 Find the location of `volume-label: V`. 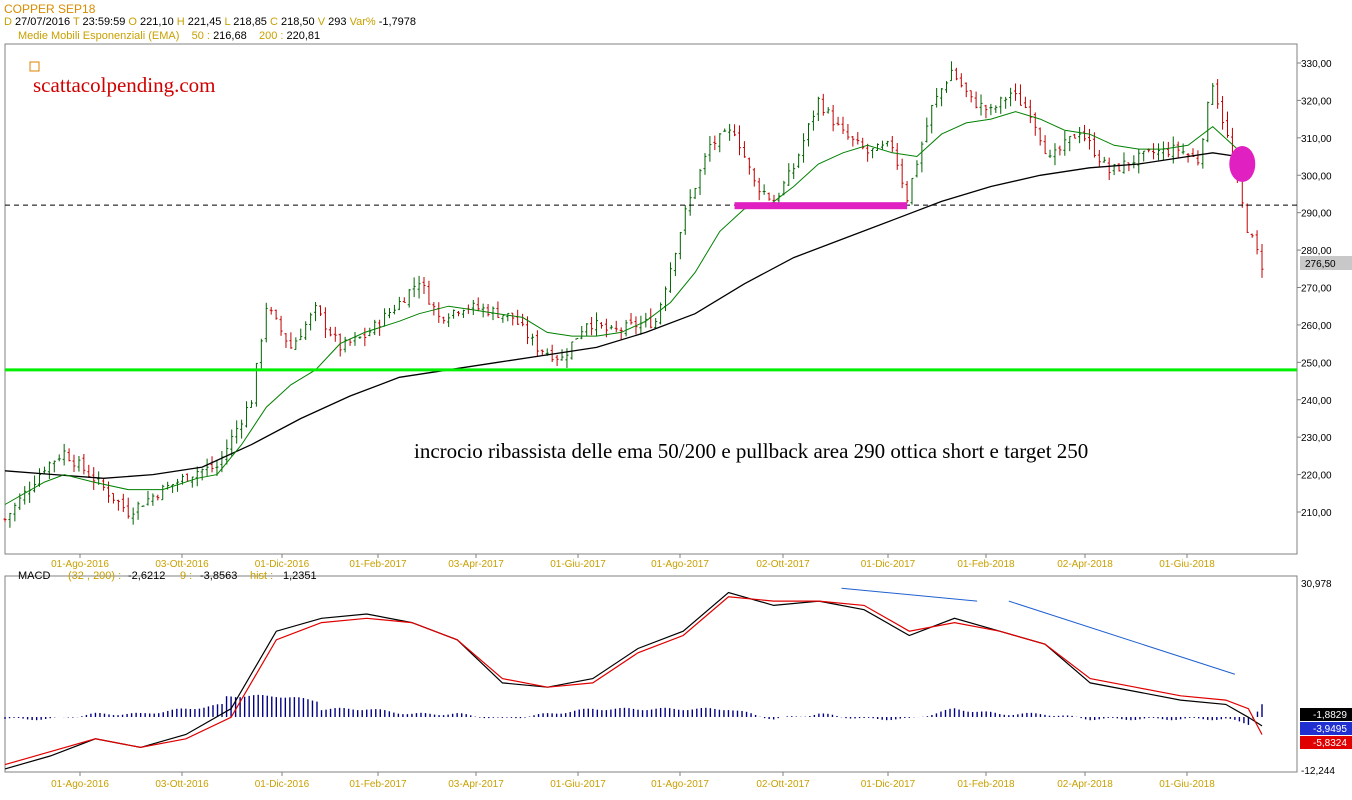

volume-label: V is located at coordinates (321, 22).